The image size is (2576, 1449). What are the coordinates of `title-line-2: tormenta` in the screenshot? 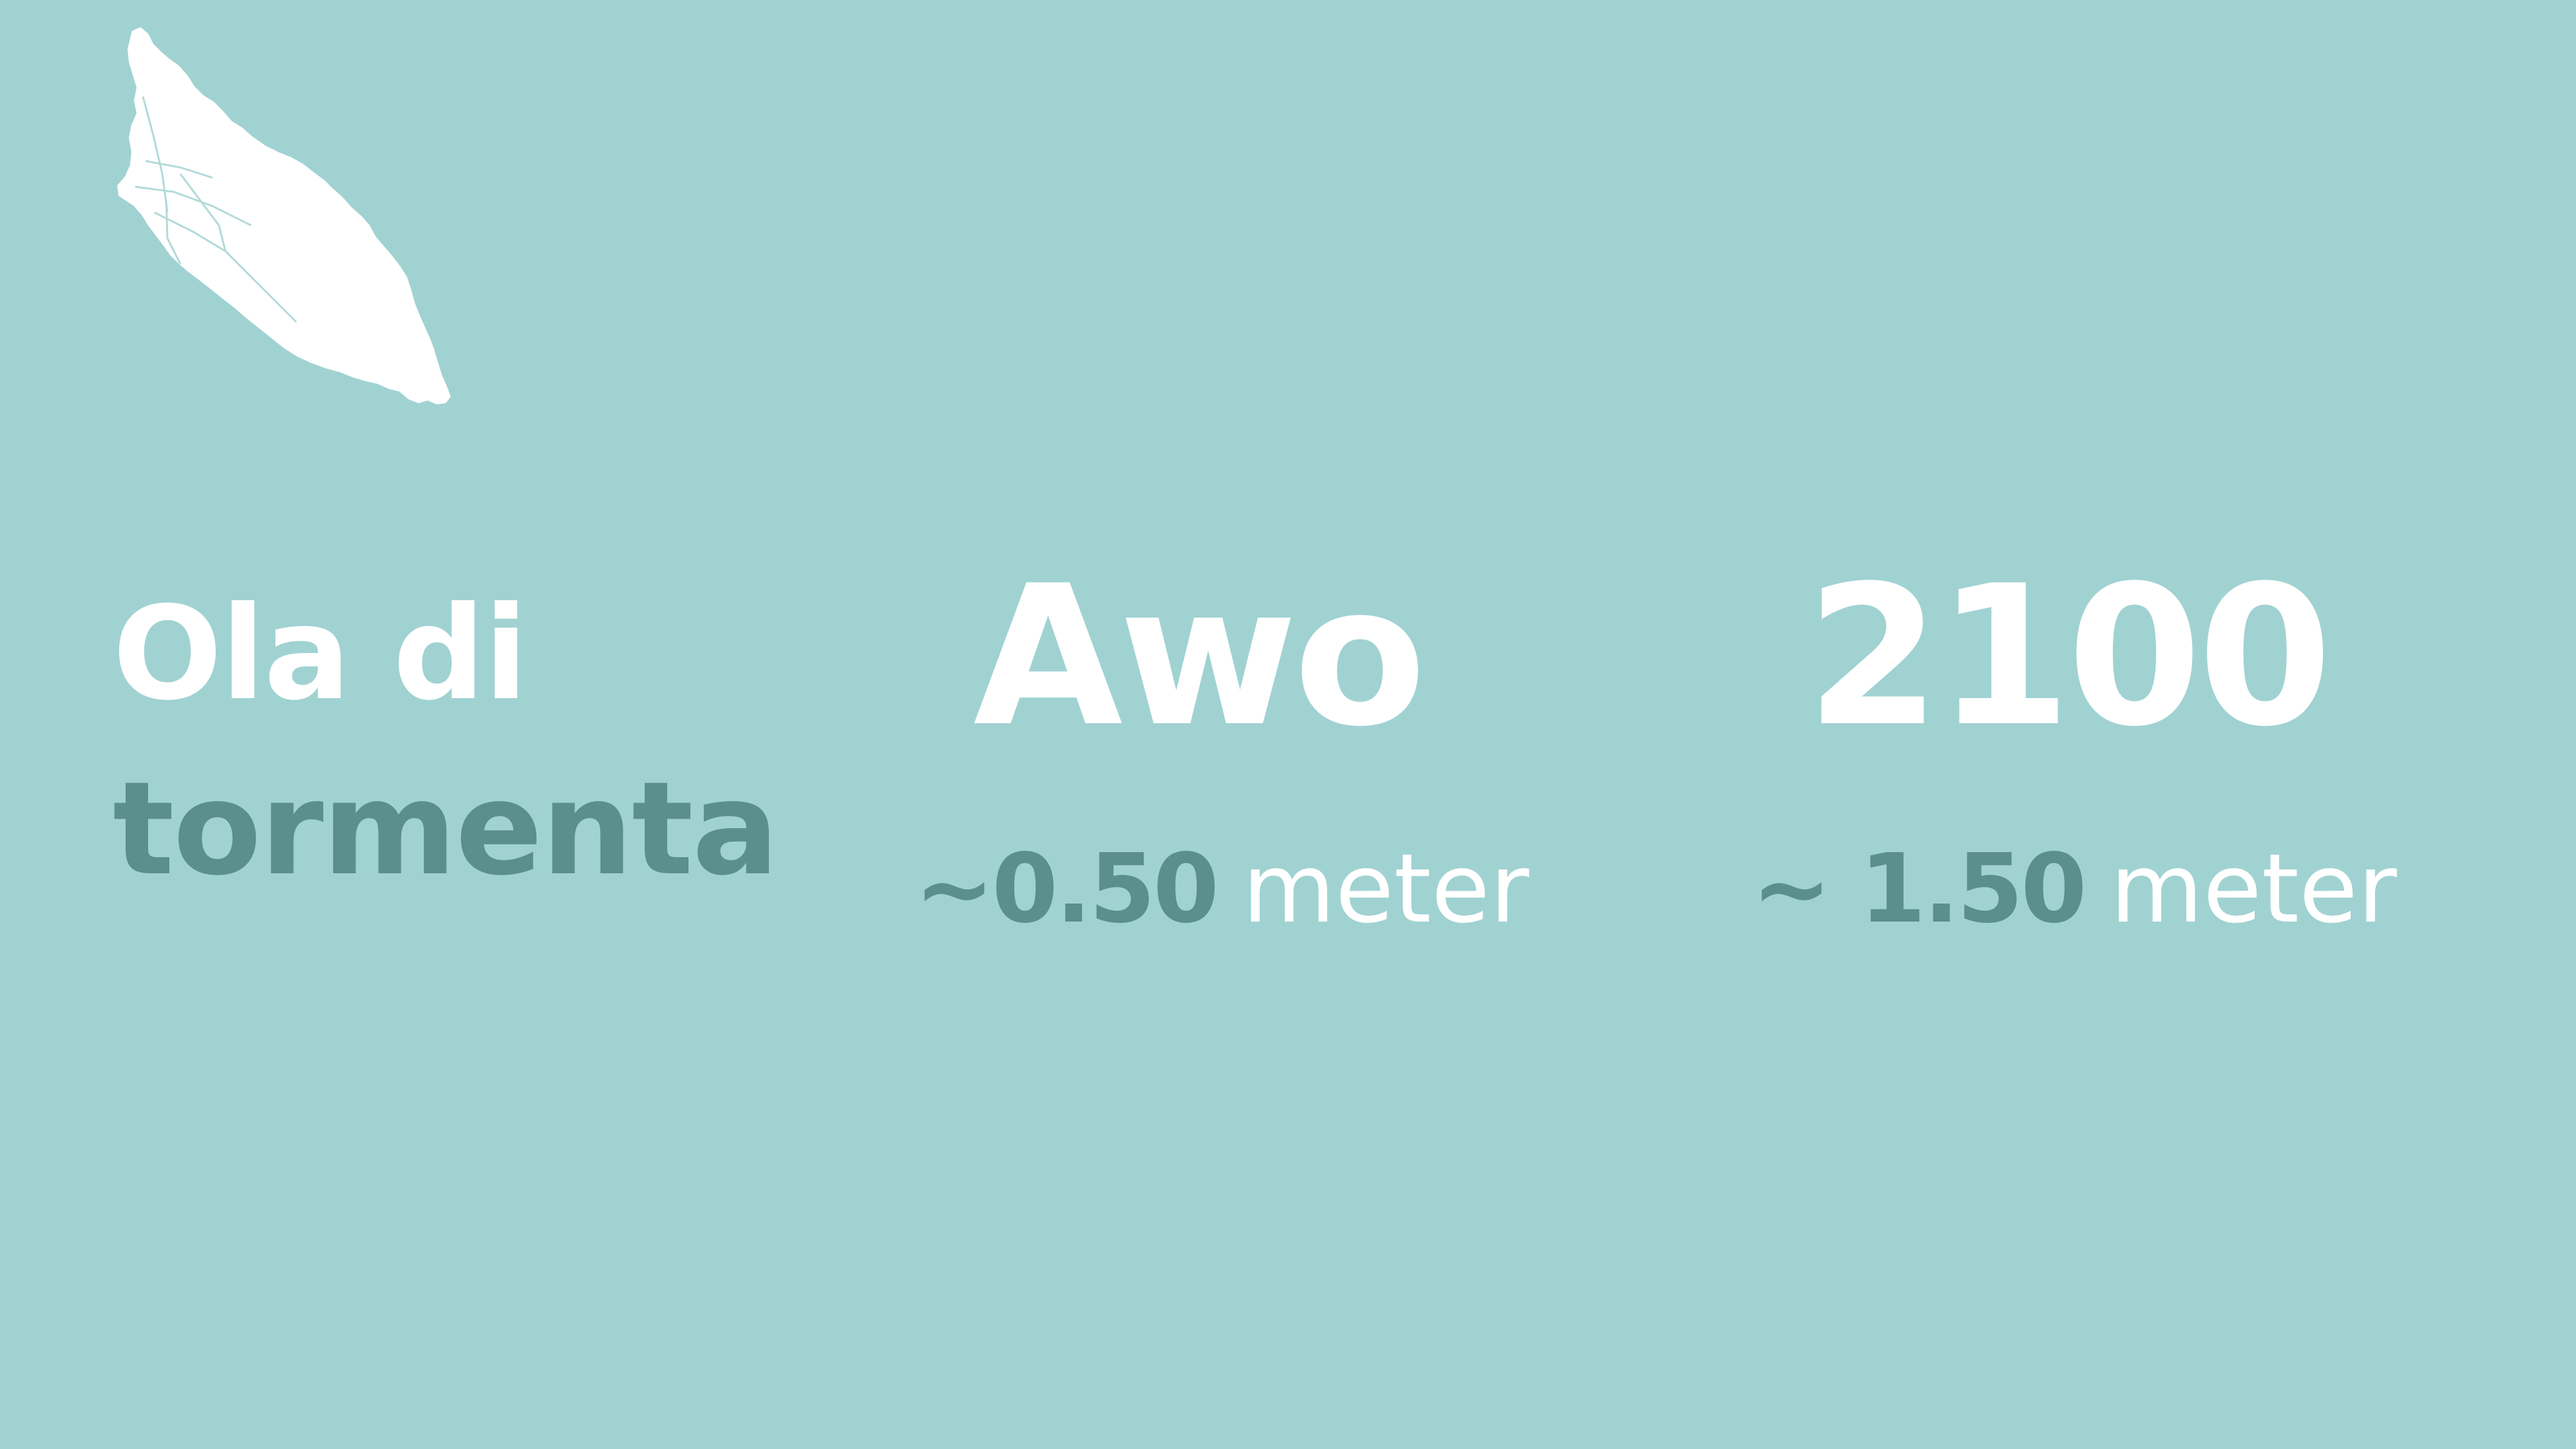 It's located at (446, 829).